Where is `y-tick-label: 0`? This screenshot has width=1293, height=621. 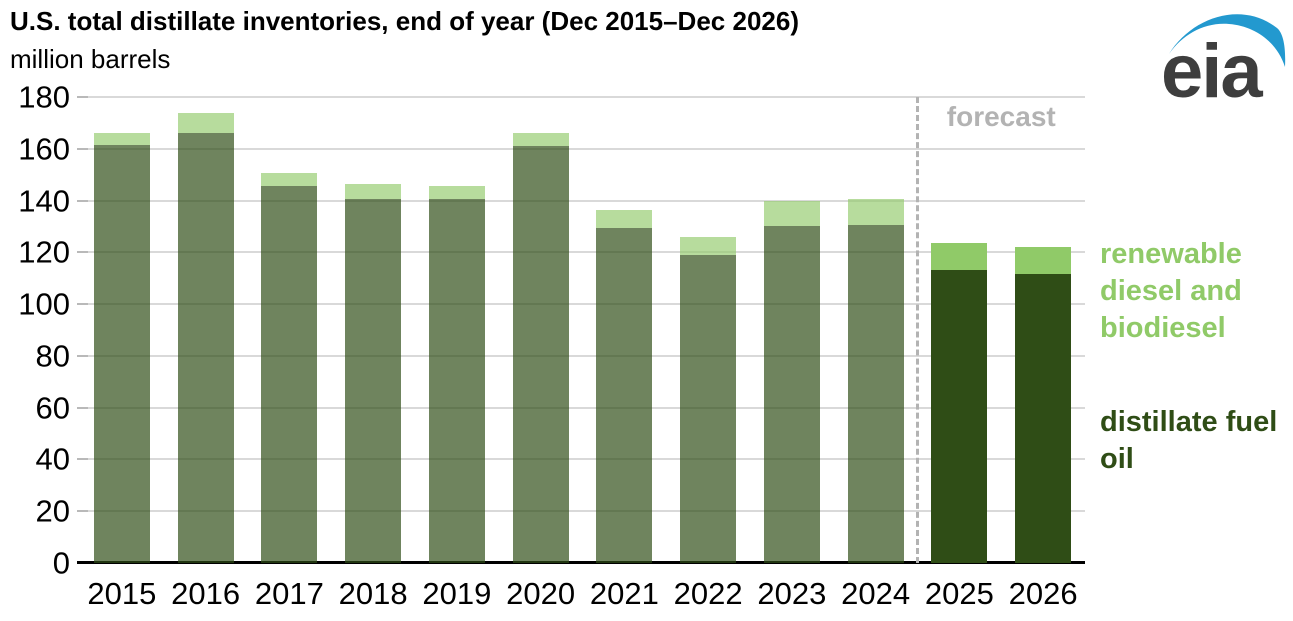
y-tick-label: 0 is located at coordinates (61, 563).